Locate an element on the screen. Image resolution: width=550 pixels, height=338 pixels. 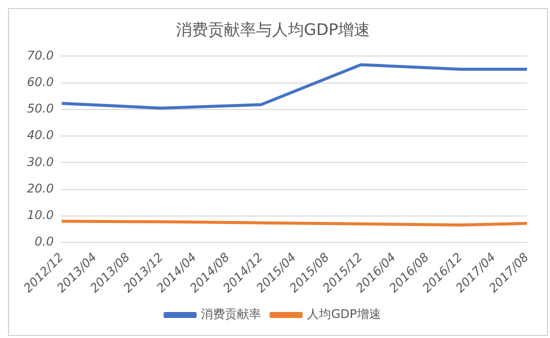
legend-label: 人均GDP增速 is located at coordinates (344, 314).